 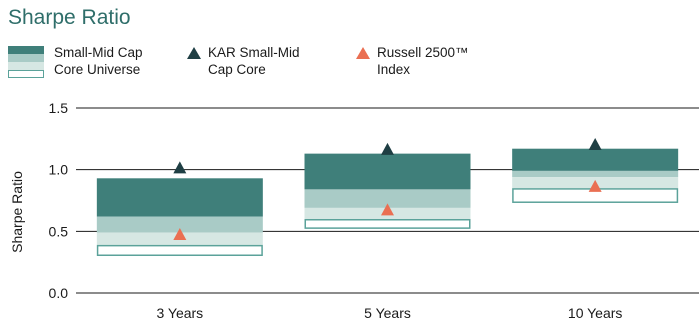 I want to click on x-tick-label: 10 Years, so click(x=595, y=313).